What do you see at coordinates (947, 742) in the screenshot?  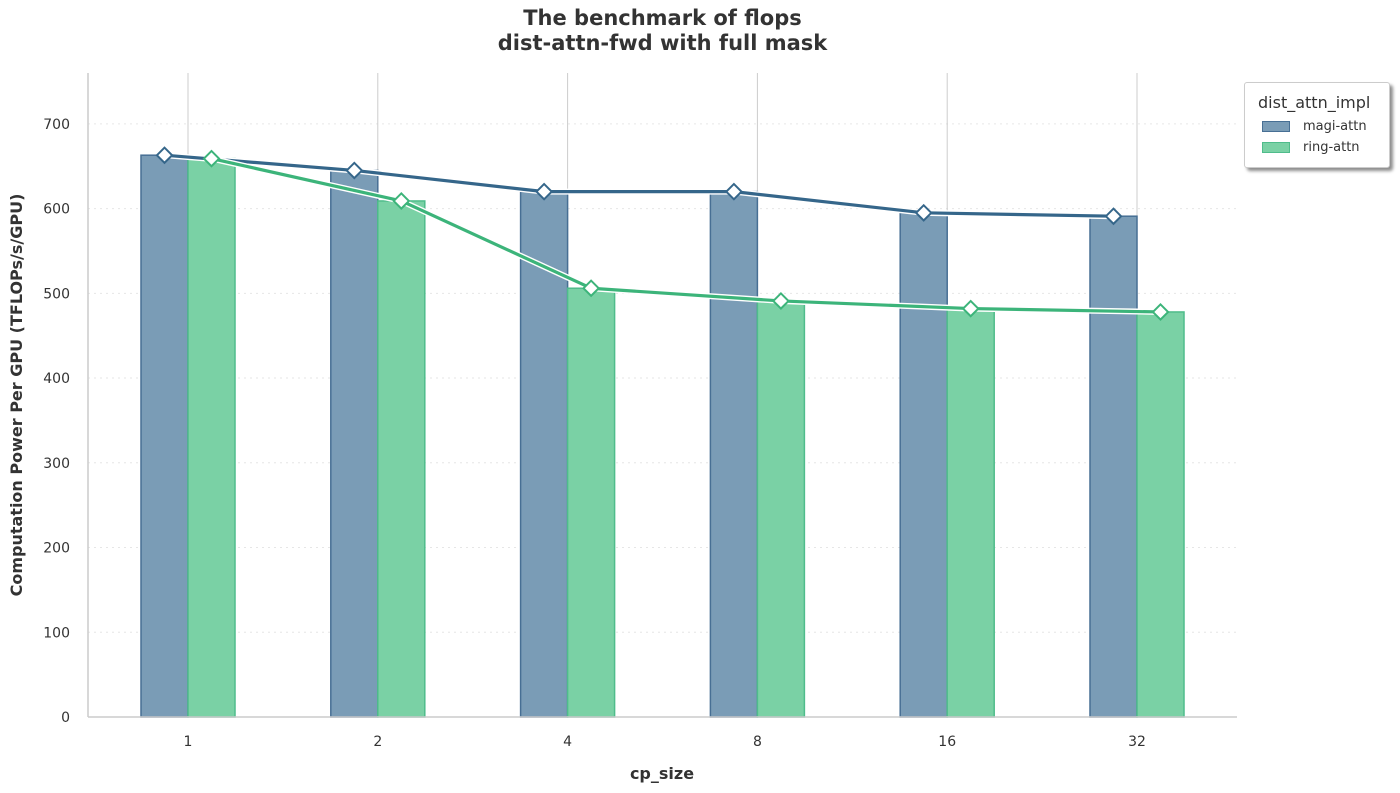 I see `x-tick-label: 16` at bounding box center [947, 742].